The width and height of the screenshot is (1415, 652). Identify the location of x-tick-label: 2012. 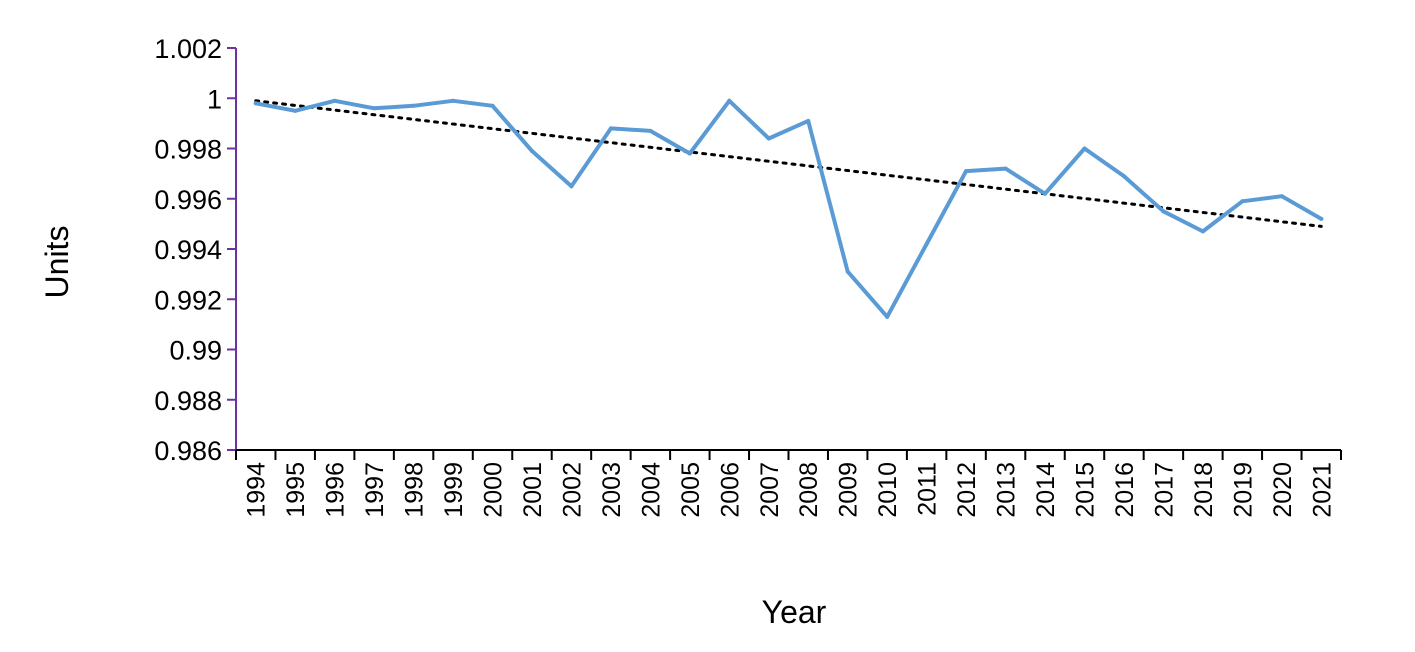
(967, 490).